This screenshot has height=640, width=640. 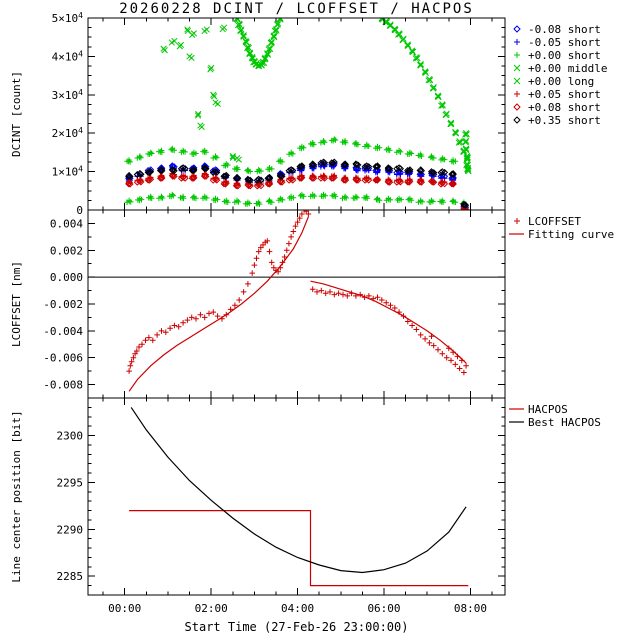 I want to click on y-axis-title-lcoffset: LCOFFSET [nm], so click(x=16, y=304).